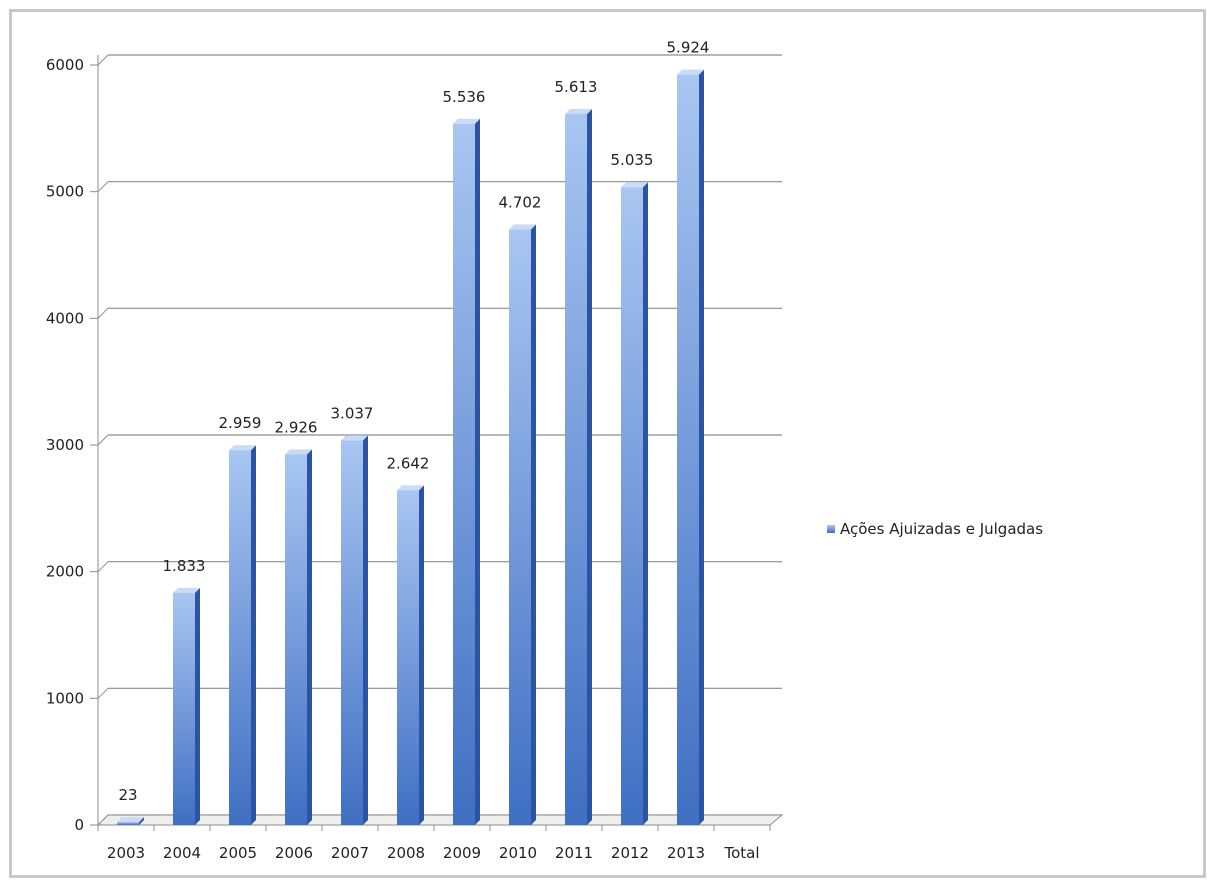 Image resolution: width=1219 pixels, height=887 pixels. I want to click on x-tick-label: 2006, so click(294, 853).